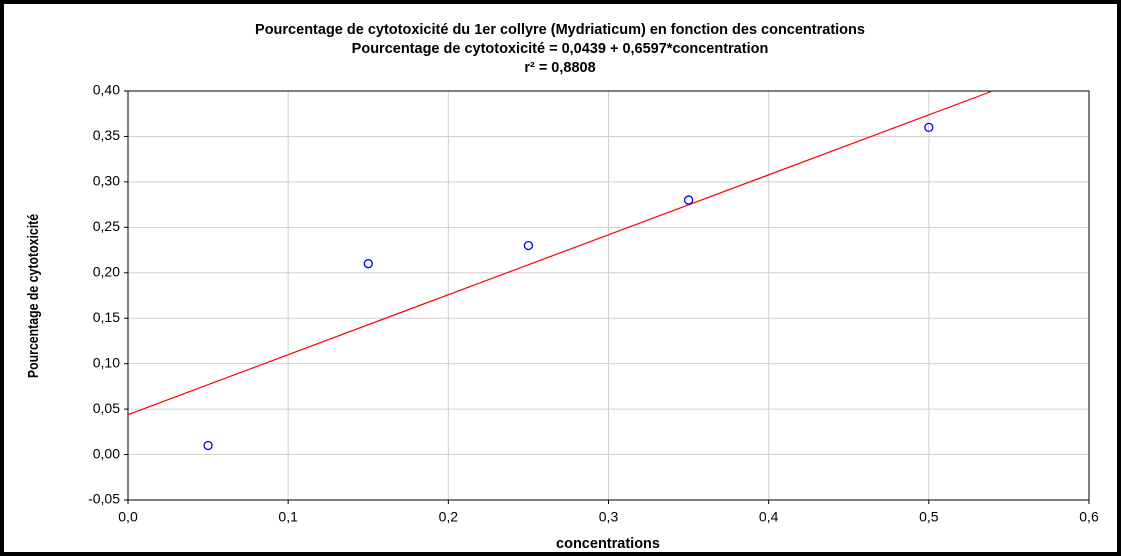  What do you see at coordinates (106, 181) in the screenshot?
I see `y-tick-label: 0,30` at bounding box center [106, 181].